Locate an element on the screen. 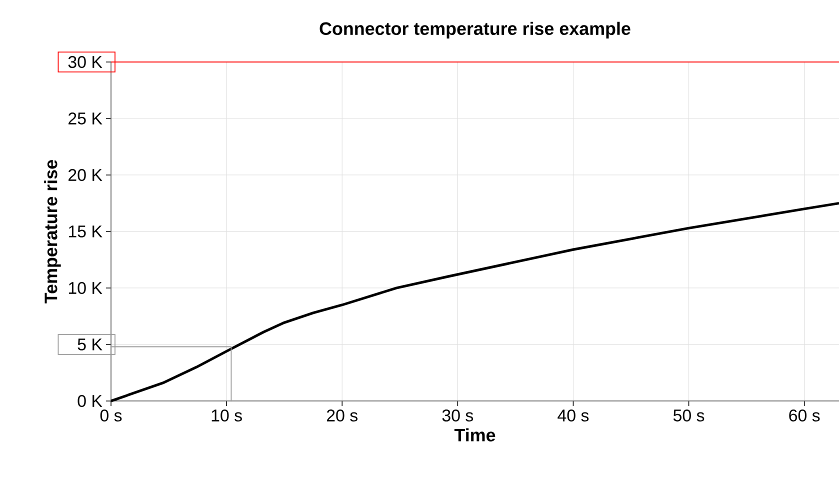 This screenshot has height=484, width=839. x-tick-label: 0 s is located at coordinates (111, 415).